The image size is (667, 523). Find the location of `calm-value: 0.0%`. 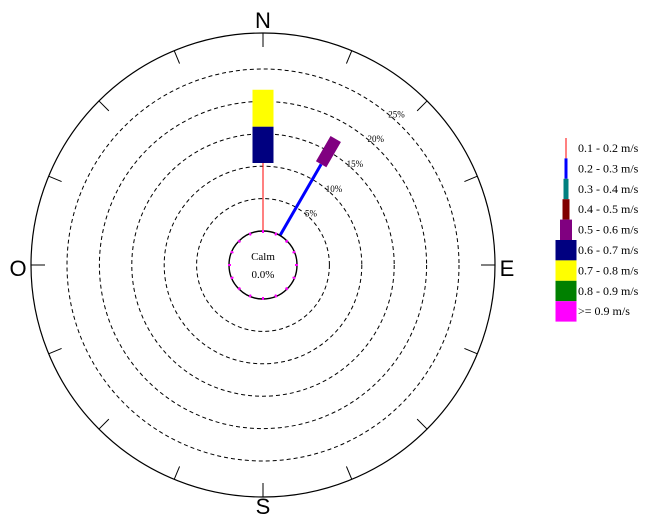

calm-value: 0.0% is located at coordinates (263, 275).